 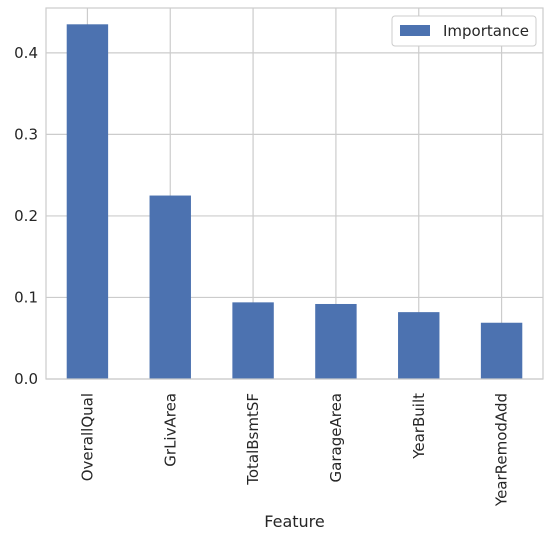 I want to click on y-tick-labels: 0.0 0.1 0.2 0.3 0.4, so click(x=26, y=216).